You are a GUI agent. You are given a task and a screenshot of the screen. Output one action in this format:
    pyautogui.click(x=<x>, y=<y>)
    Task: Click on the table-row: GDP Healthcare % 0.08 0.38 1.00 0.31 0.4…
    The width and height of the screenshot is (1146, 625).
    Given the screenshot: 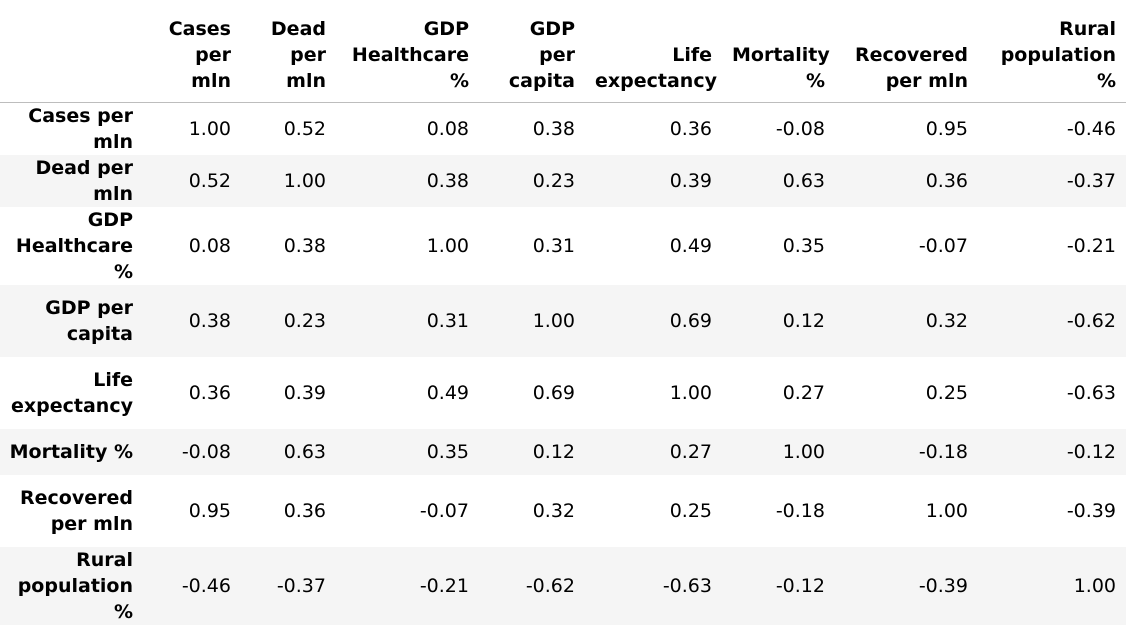 What is the action you would take?
    pyautogui.click(x=563, y=246)
    